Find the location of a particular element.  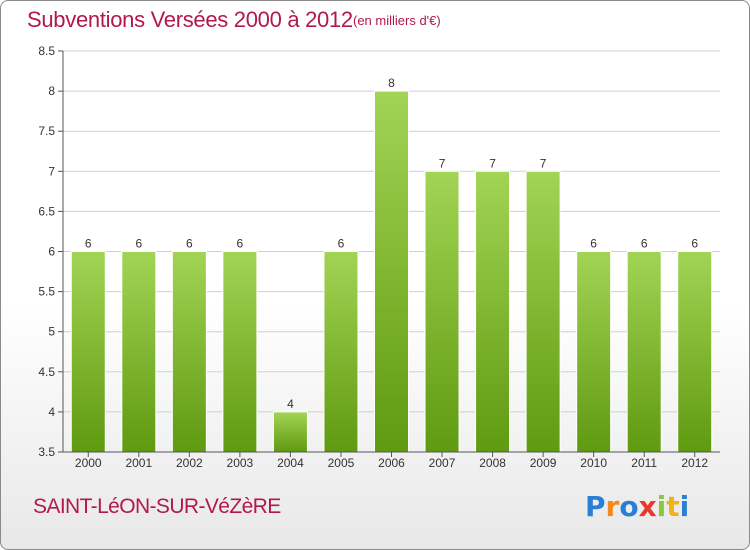

x-tick-label: 2010 is located at coordinates (593, 463).